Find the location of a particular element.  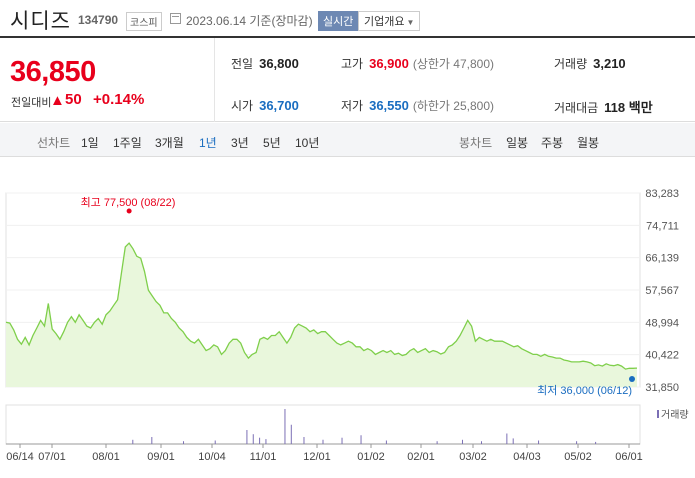

low-cell: 저가 36,550 (하한가 25,800) is located at coordinates (417, 105).